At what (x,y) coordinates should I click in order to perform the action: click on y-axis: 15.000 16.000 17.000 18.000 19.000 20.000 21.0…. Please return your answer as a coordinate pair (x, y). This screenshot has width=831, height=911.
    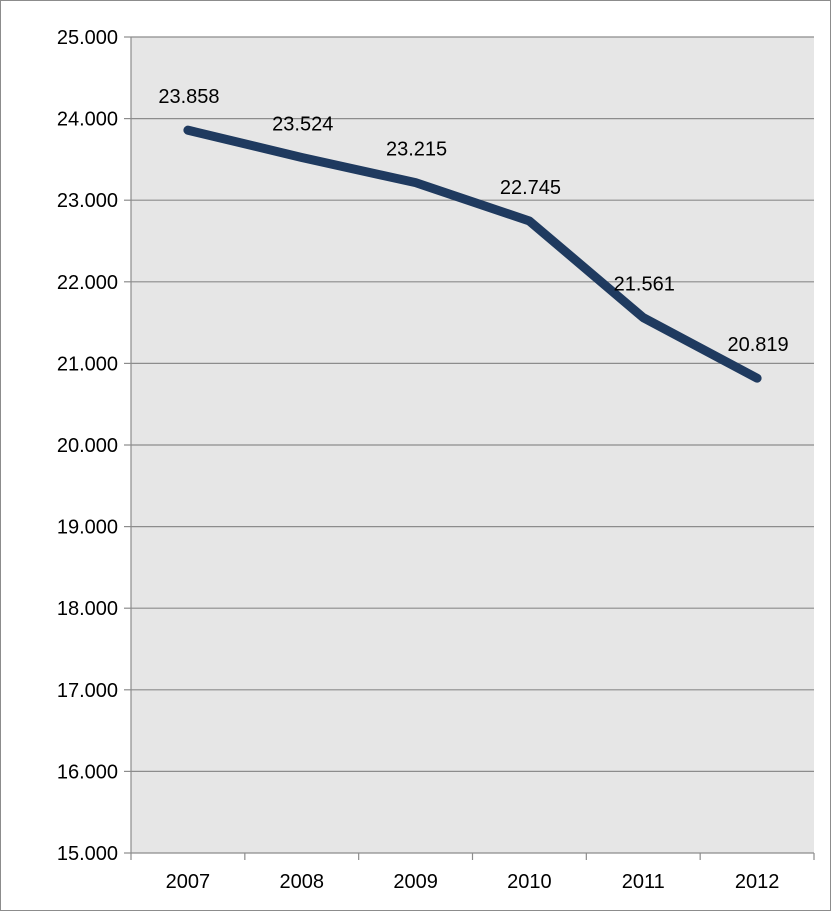
    Looking at the image, I should click on (94, 446).